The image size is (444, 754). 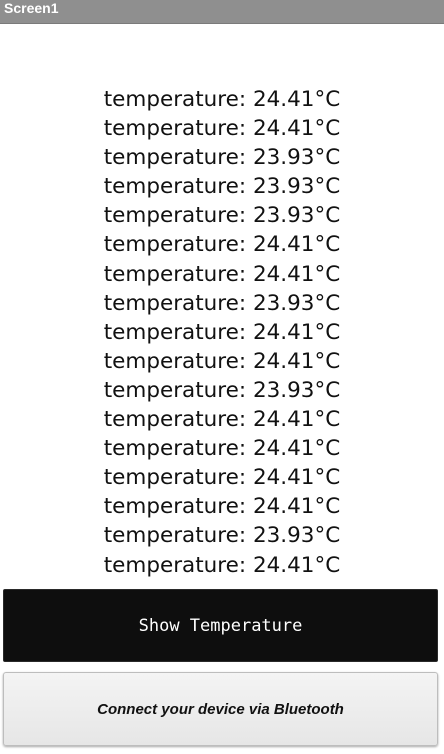 I want to click on connect-bluetooth-label: Connect your device via Bluetooth, so click(x=220, y=709).